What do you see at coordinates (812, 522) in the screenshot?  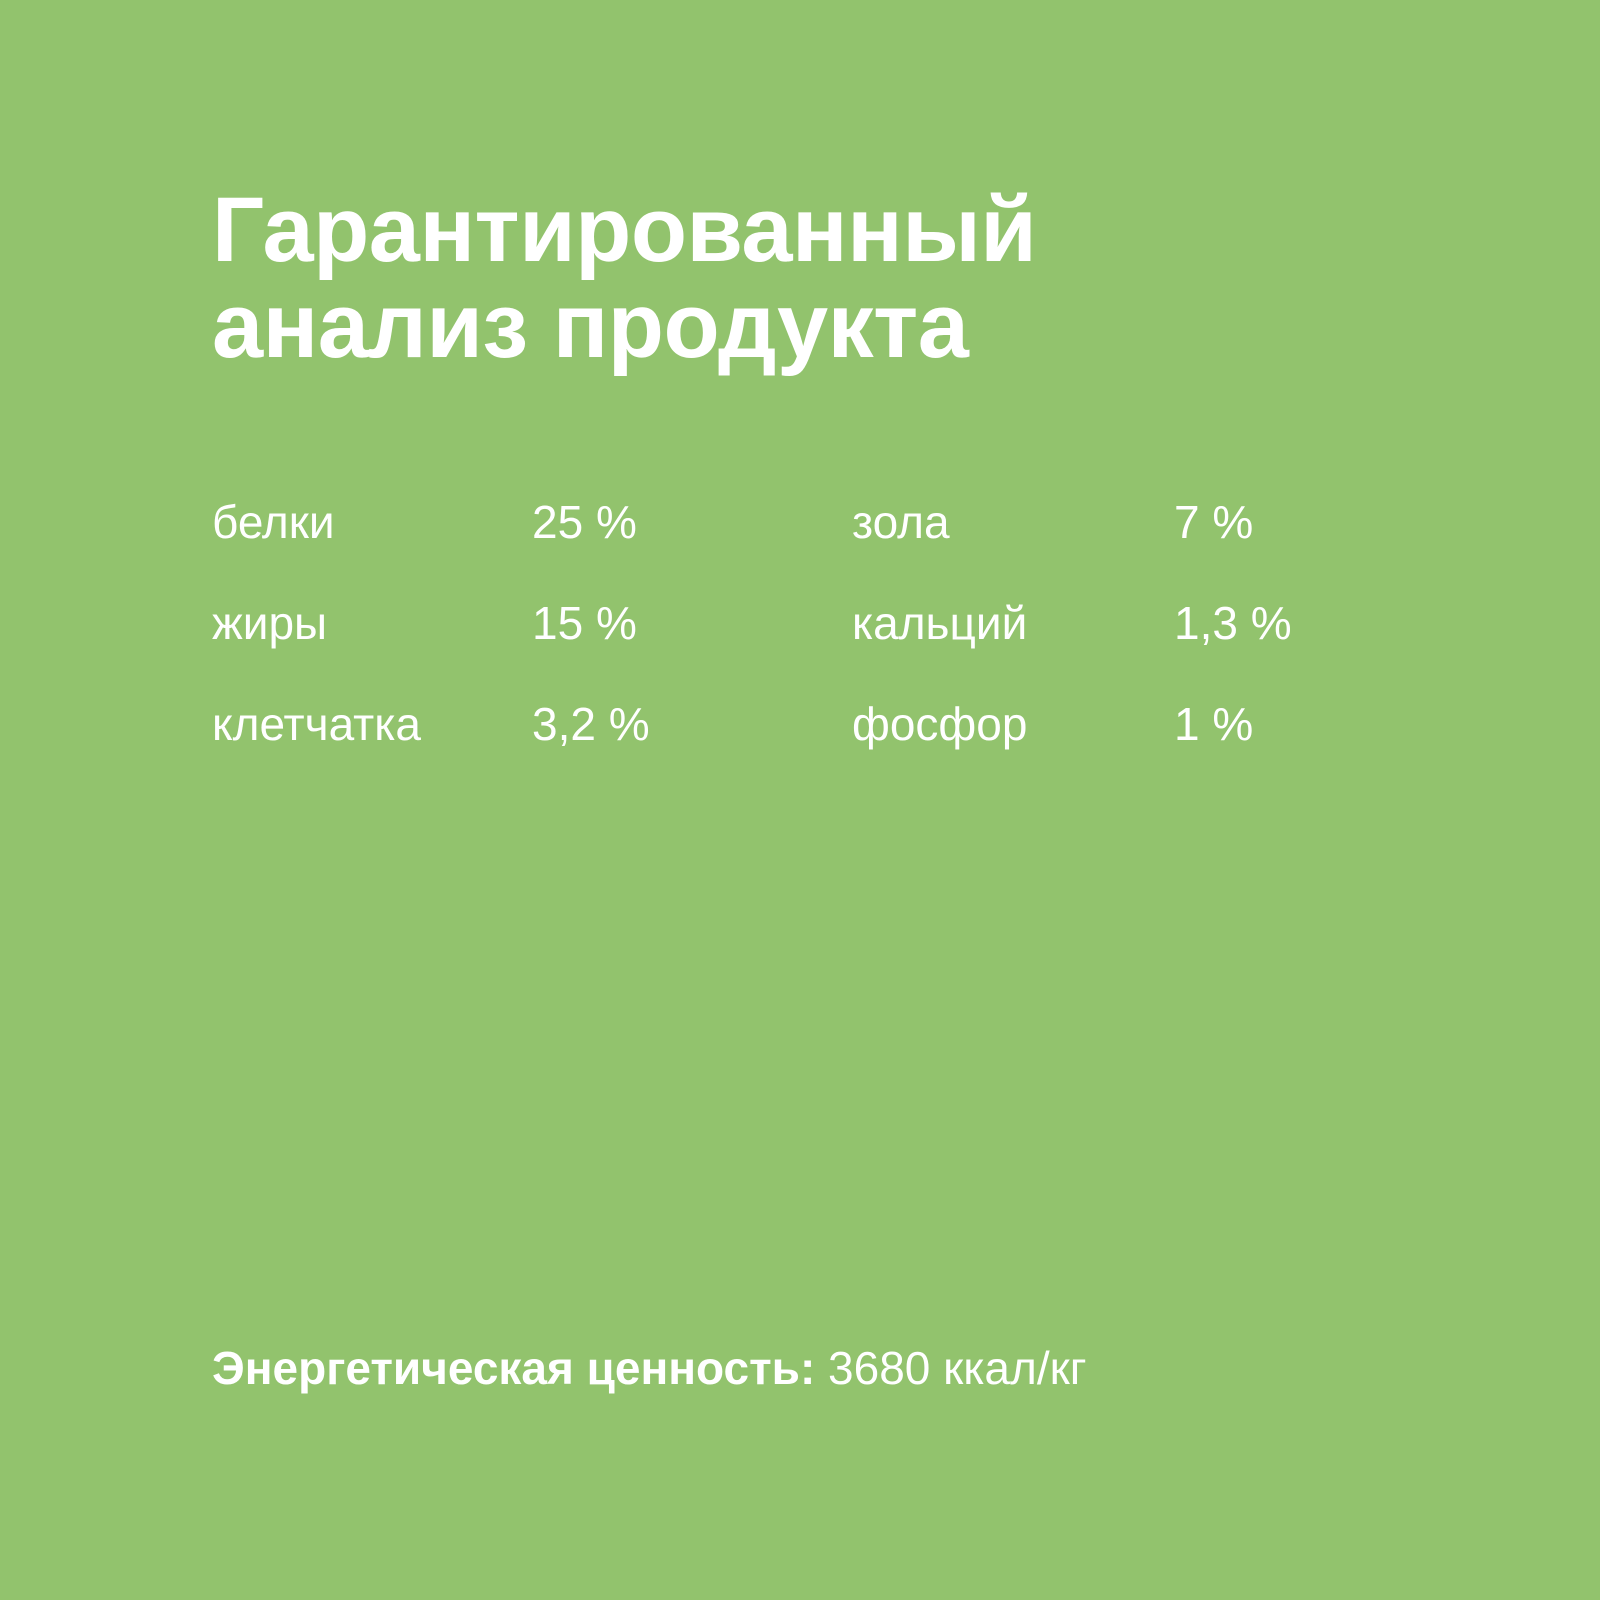 I see `nutrient-row: белки 25 % зола 7 %` at bounding box center [812, 522].